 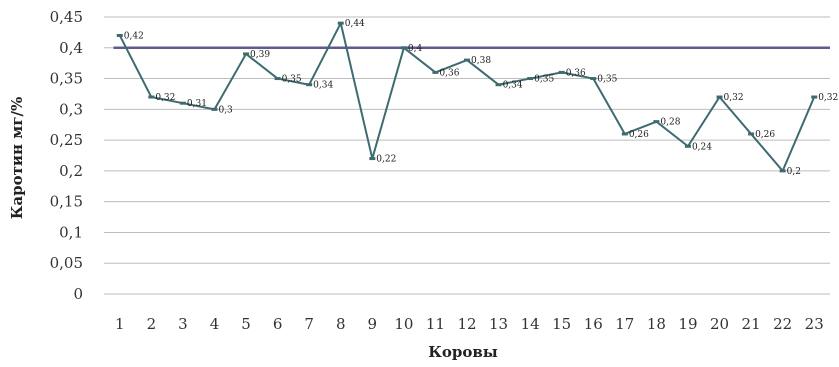 I want to click on y-tick-labels: 0 0,05 0,1 0,15 0,2 0,25 0,3 0,35 0,4 0,45, so click(x=66, y=155).